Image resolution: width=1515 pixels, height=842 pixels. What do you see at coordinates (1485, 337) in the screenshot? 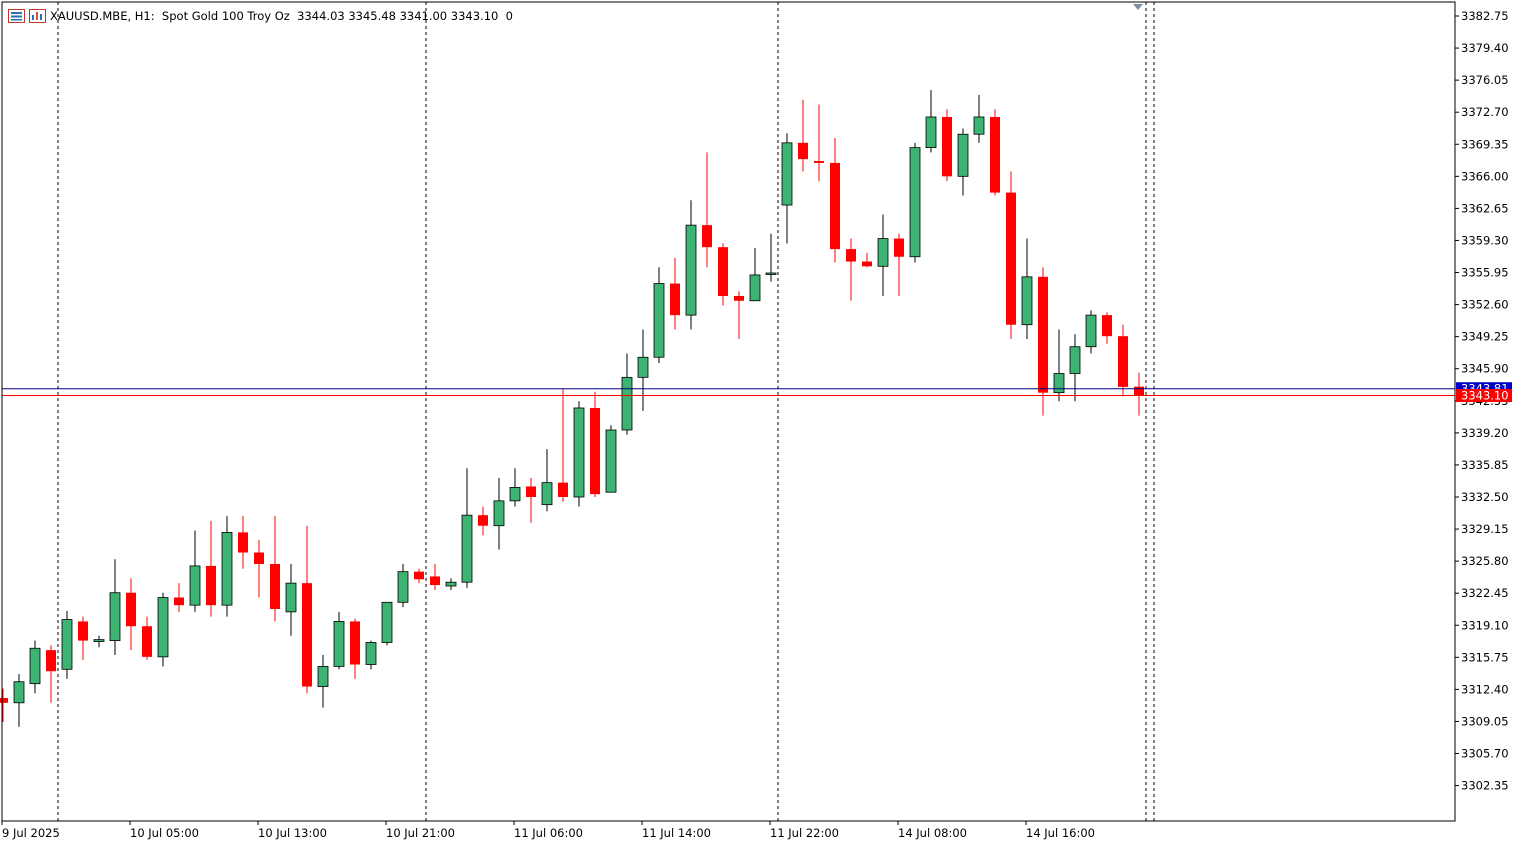
I see `y-tick-label: 3349.25` at bounding box center [1485, 337].